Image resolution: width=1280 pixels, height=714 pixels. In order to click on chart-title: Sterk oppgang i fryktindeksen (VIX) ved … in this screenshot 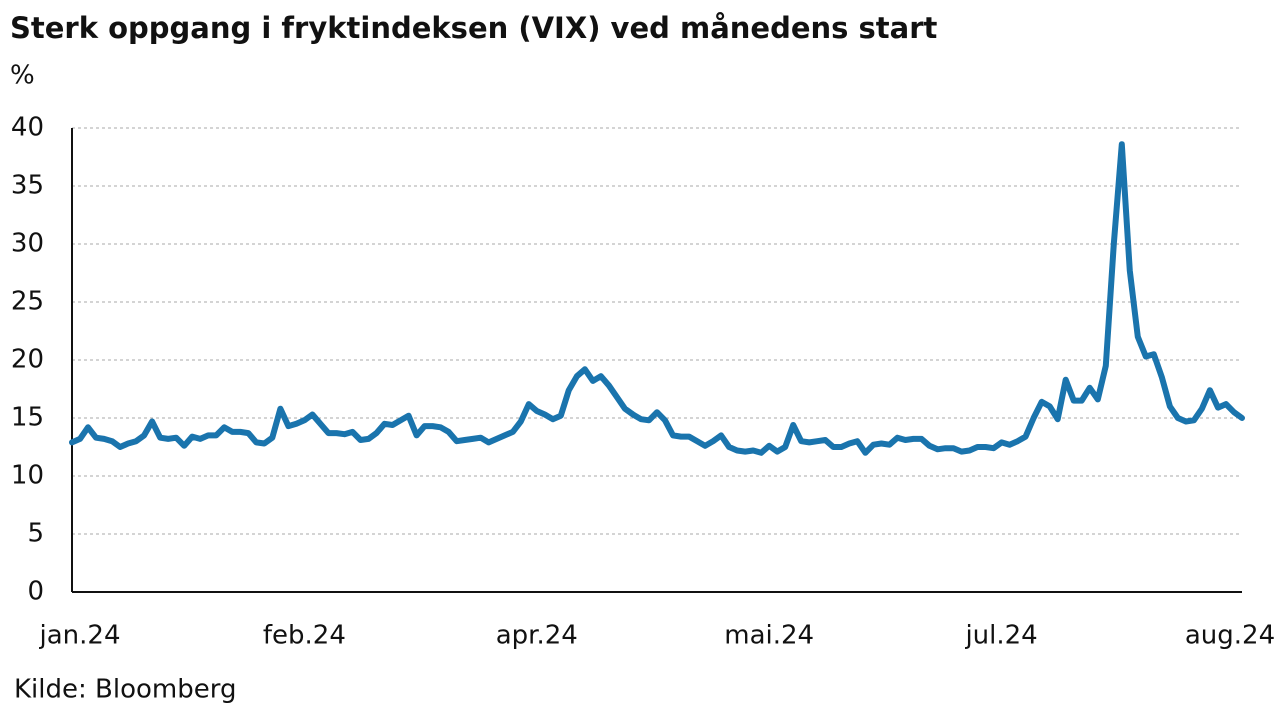, I will do `click(474, 28)`.